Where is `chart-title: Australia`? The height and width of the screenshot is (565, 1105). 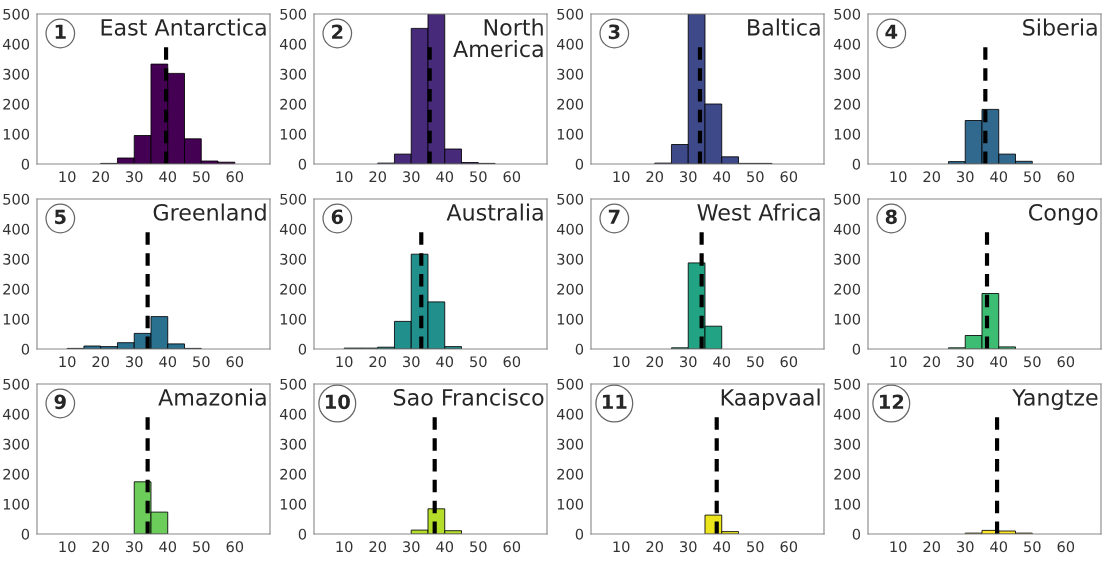 chart-title: Australia is located at coordinates (494, 212).